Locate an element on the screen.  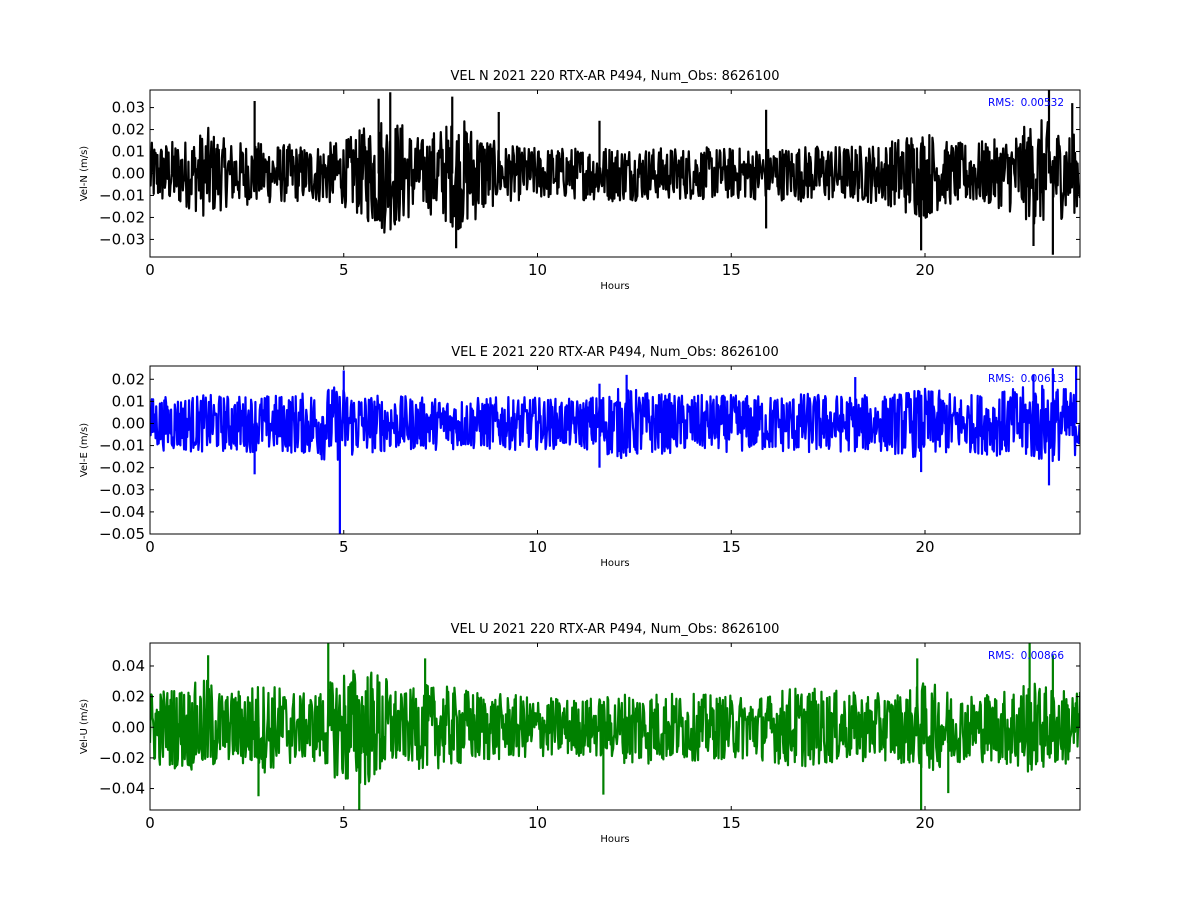
rms-annotation: RMS: 0.00613 is located at coordinates (1026, 379).